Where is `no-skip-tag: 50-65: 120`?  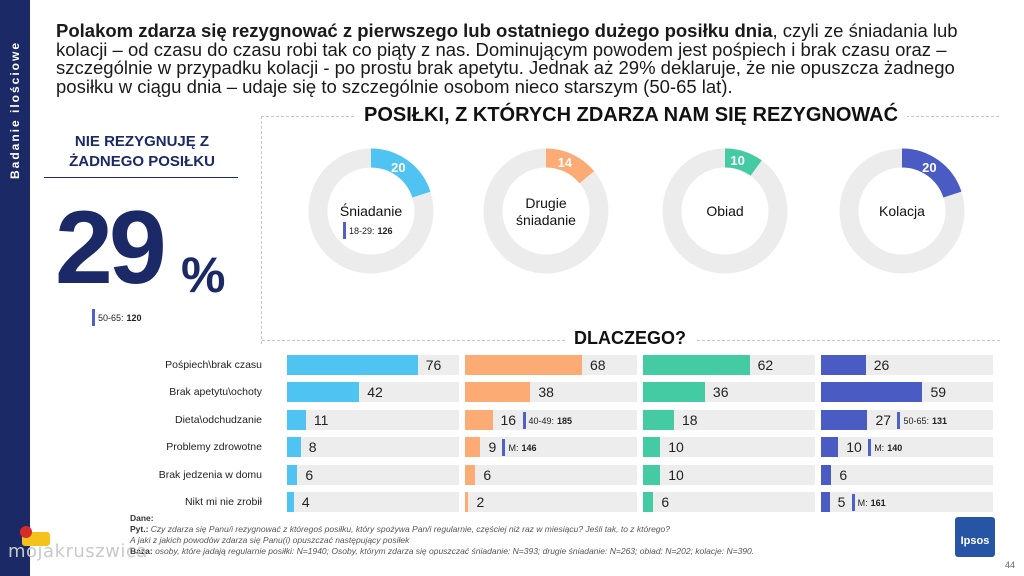 no-skip-tag: 50-65: 120 is located at coordinates (117, 317).